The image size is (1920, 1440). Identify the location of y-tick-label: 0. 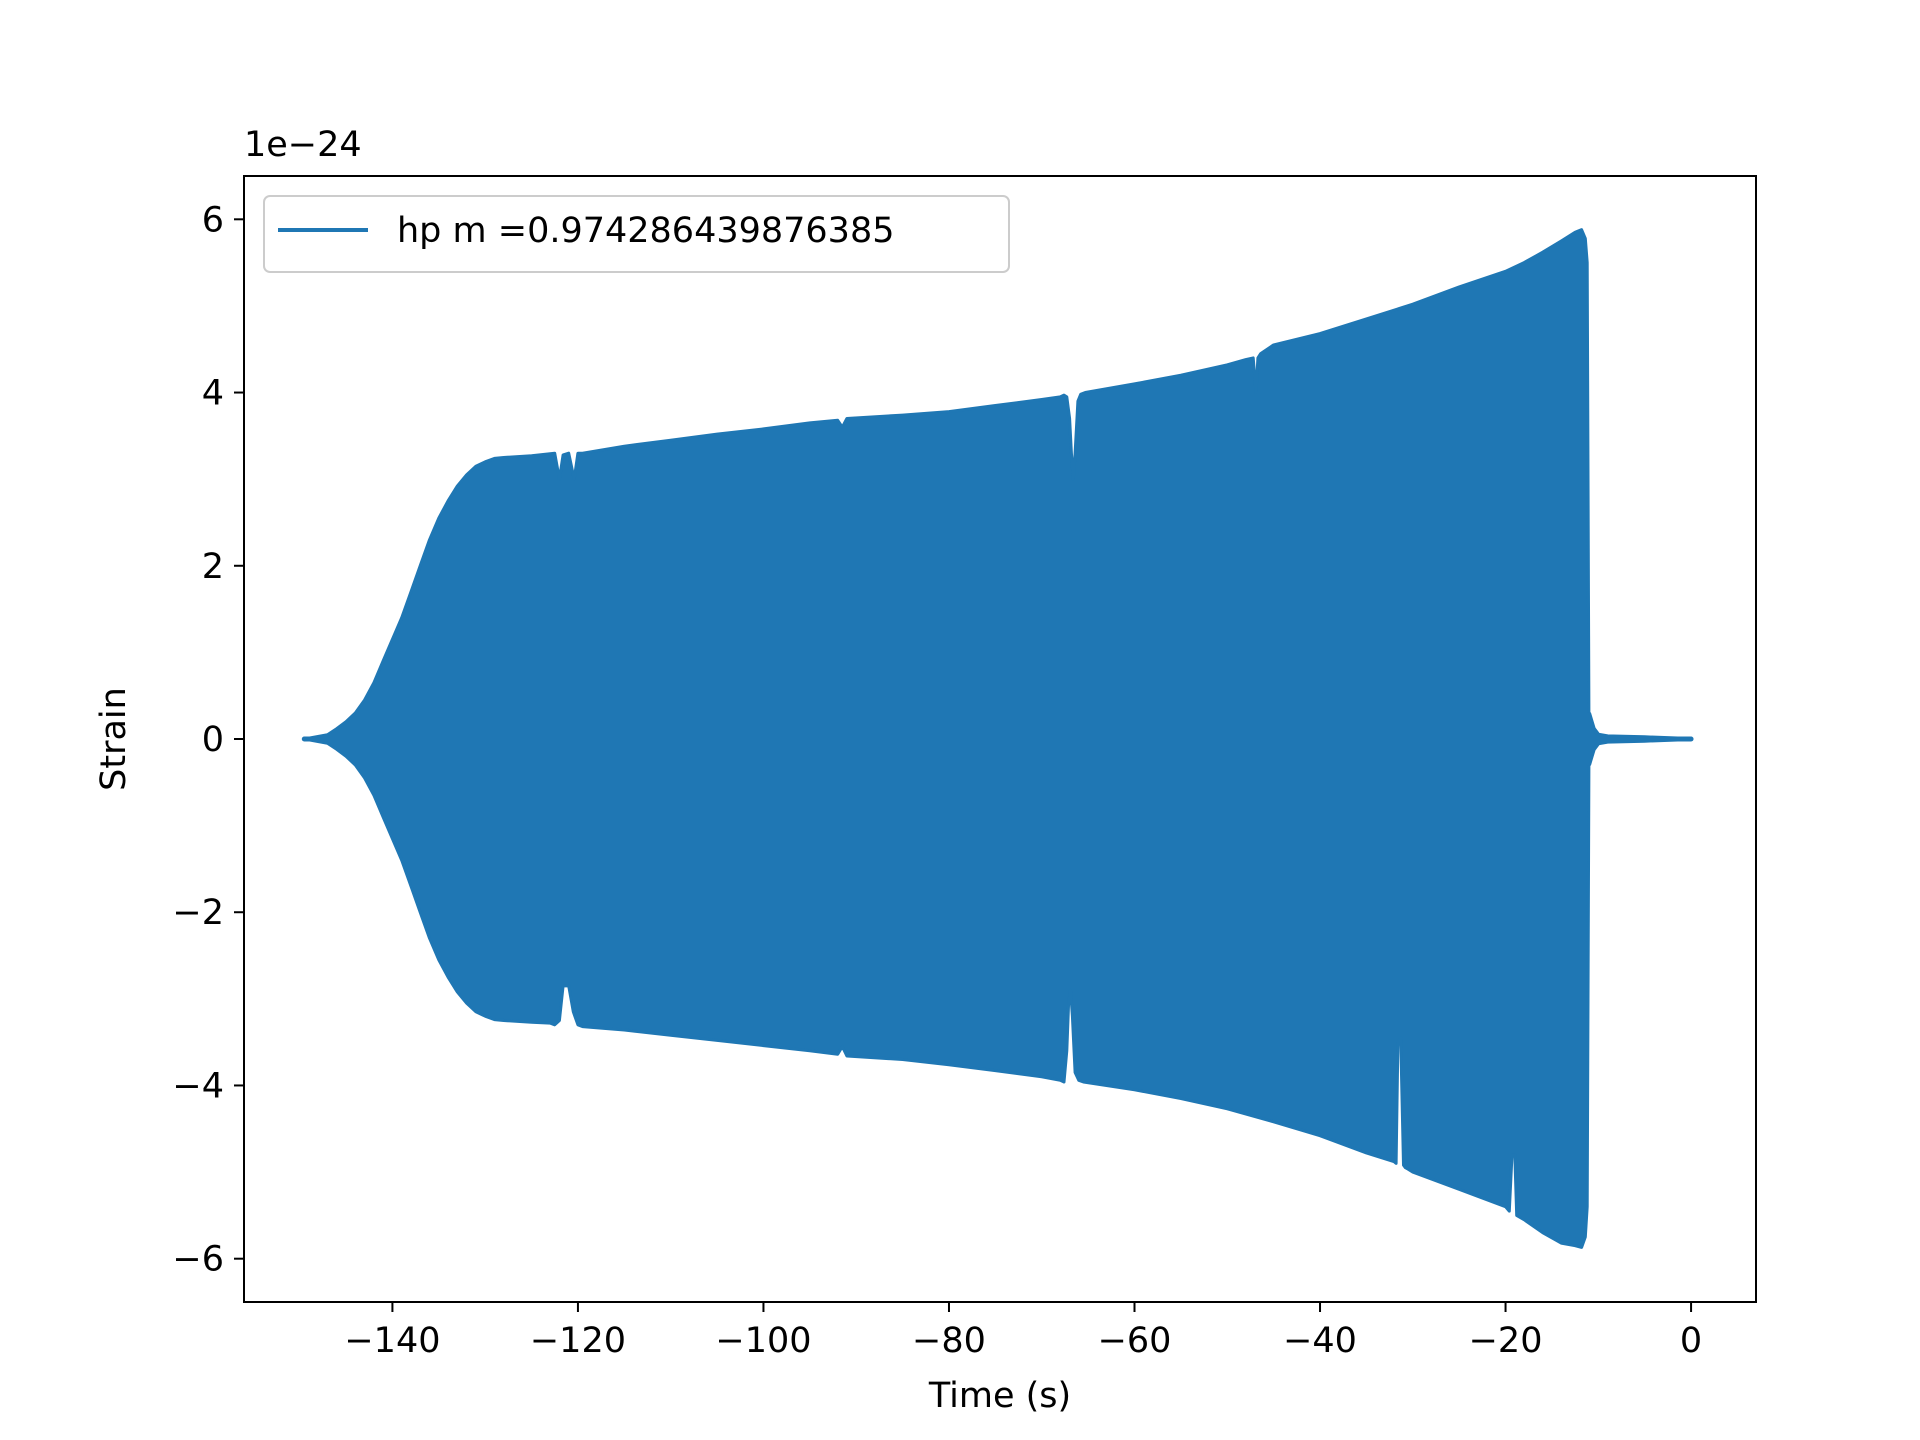
(213, 740).